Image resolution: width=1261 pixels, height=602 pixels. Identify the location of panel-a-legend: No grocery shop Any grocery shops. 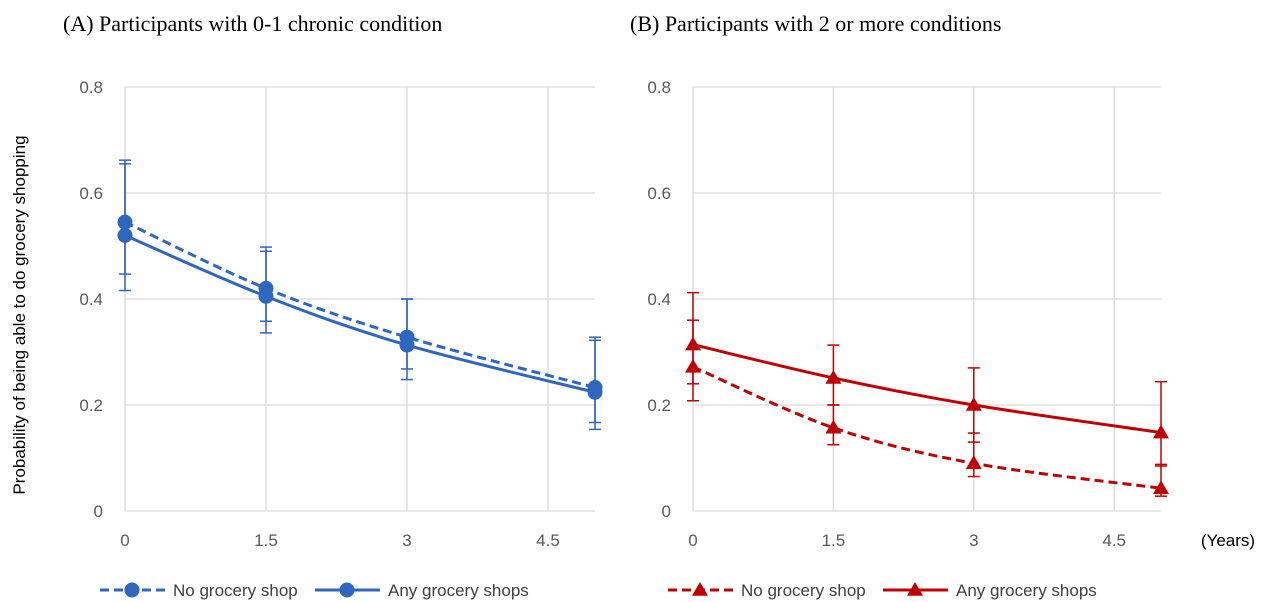
(314, 590).